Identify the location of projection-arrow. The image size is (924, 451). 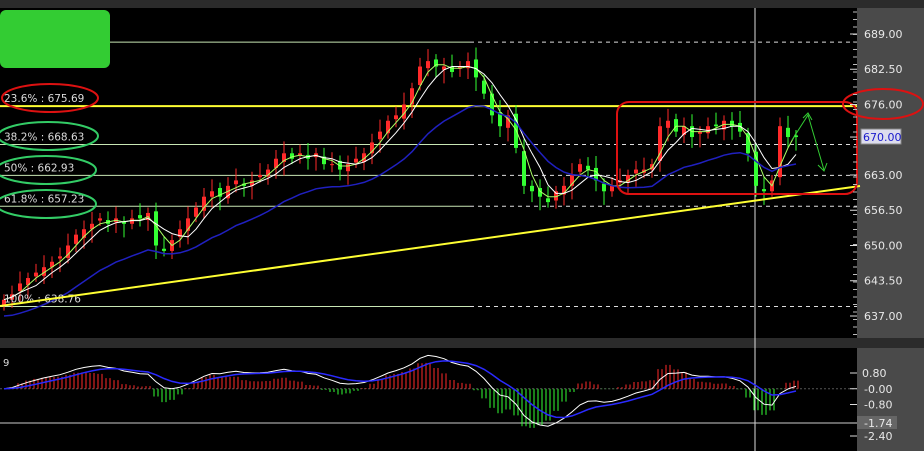
(808, 142).